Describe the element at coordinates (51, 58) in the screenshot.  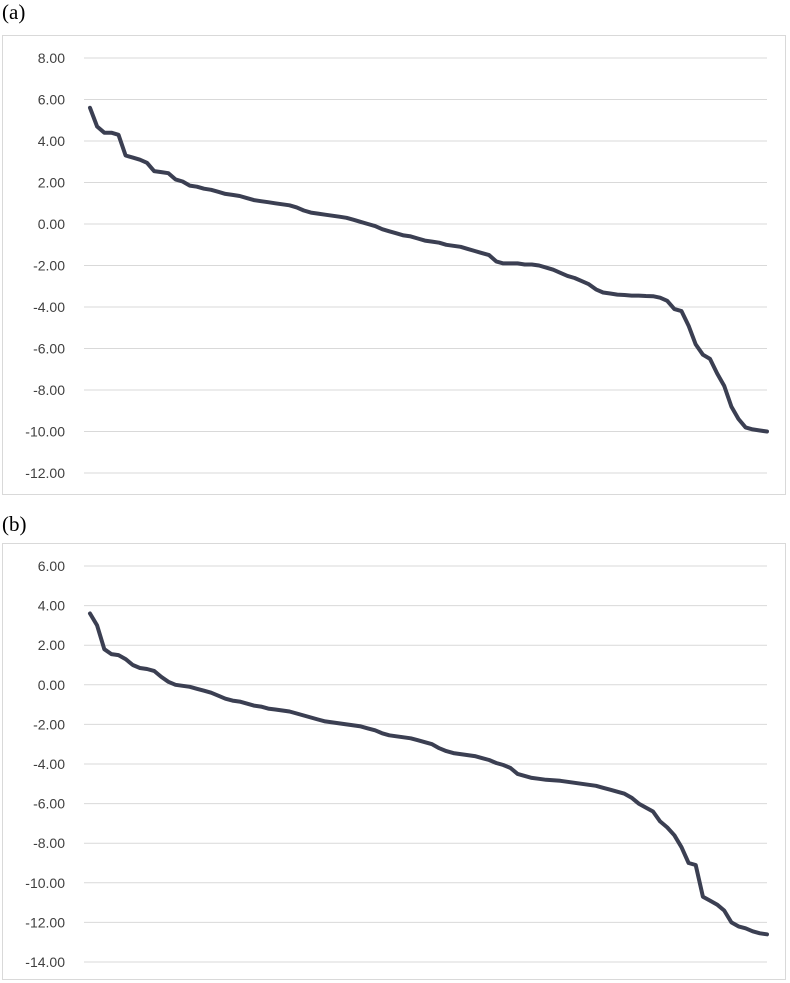
I see `y-tick-label: 8.00` at that location.